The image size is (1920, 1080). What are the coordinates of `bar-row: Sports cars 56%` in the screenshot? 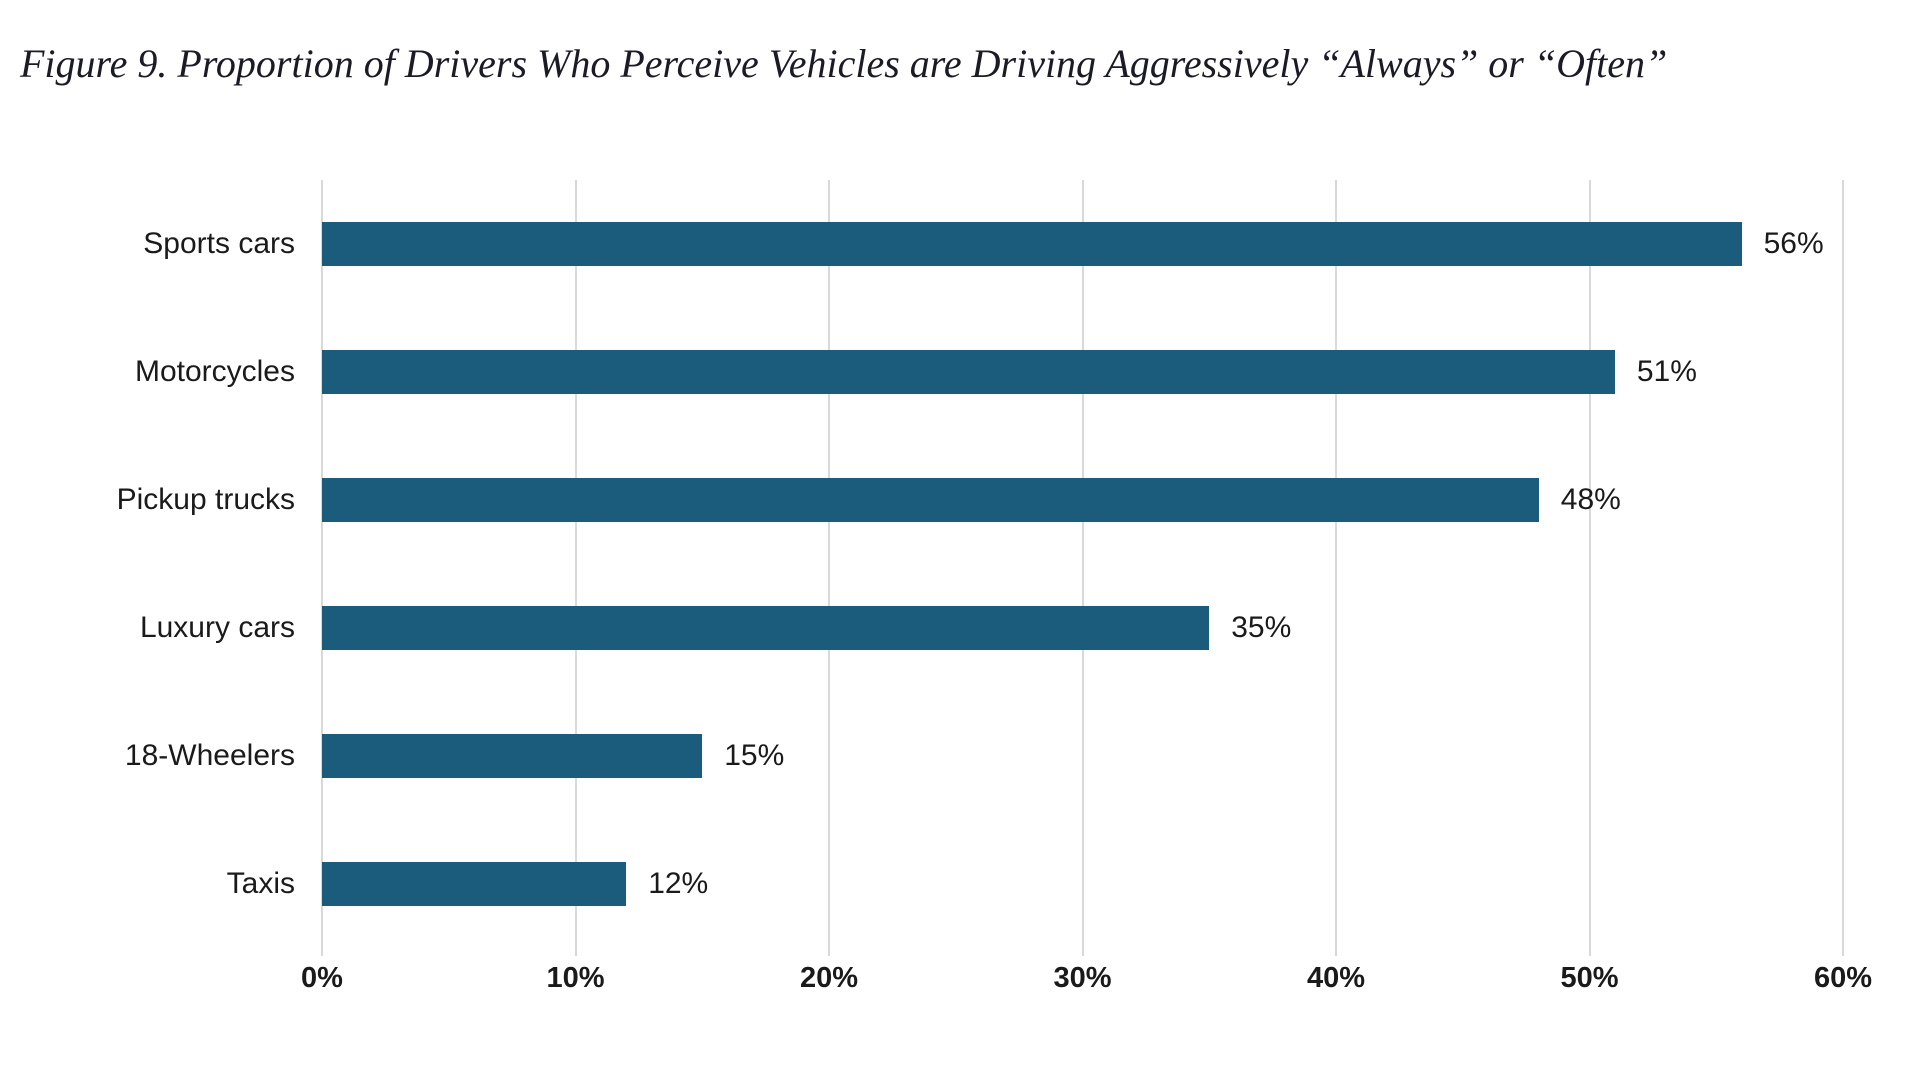 It's located at (993, 244).